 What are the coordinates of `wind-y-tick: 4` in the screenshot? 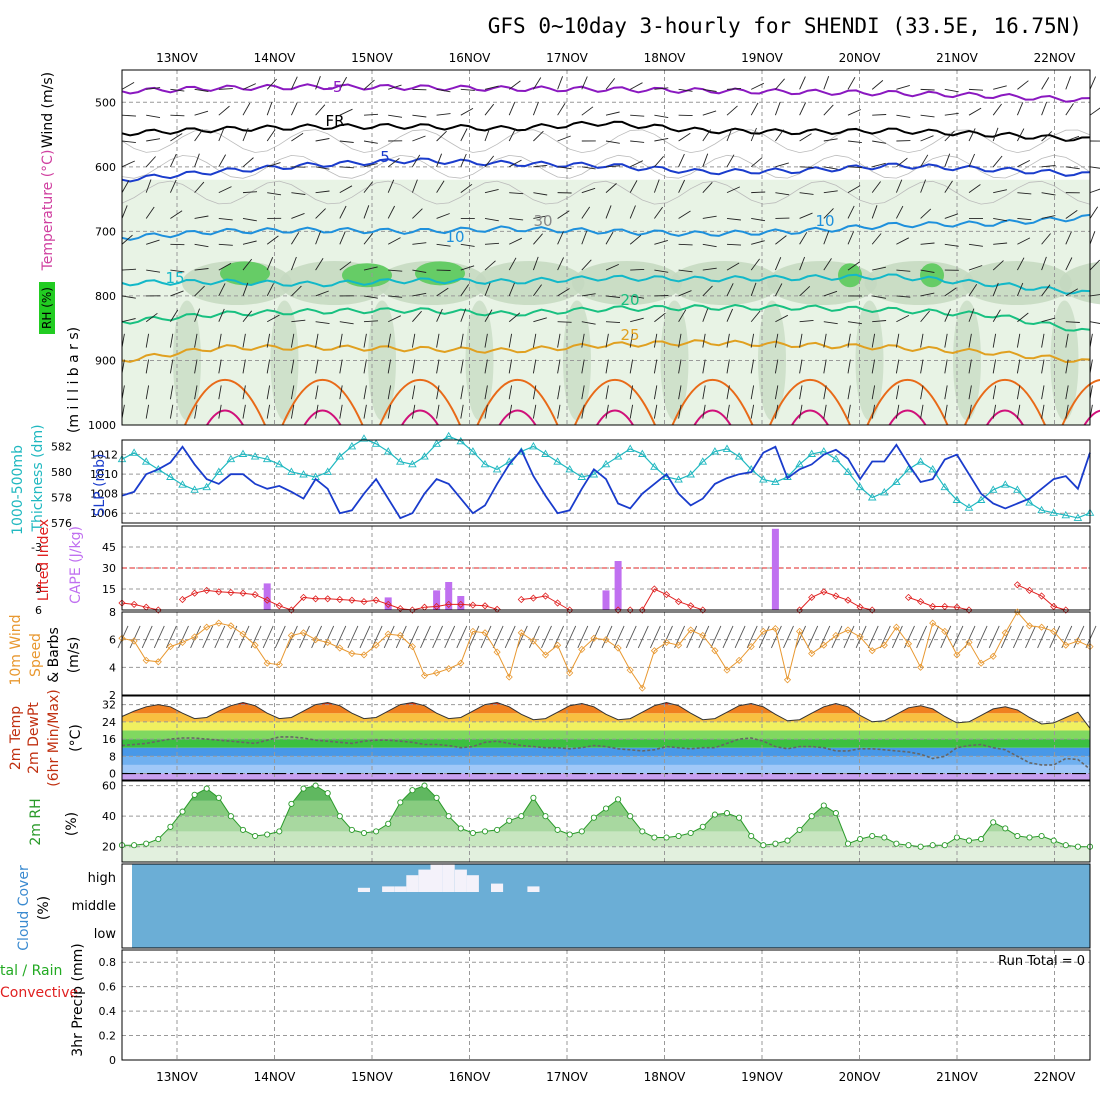 It's located at (112, 667).